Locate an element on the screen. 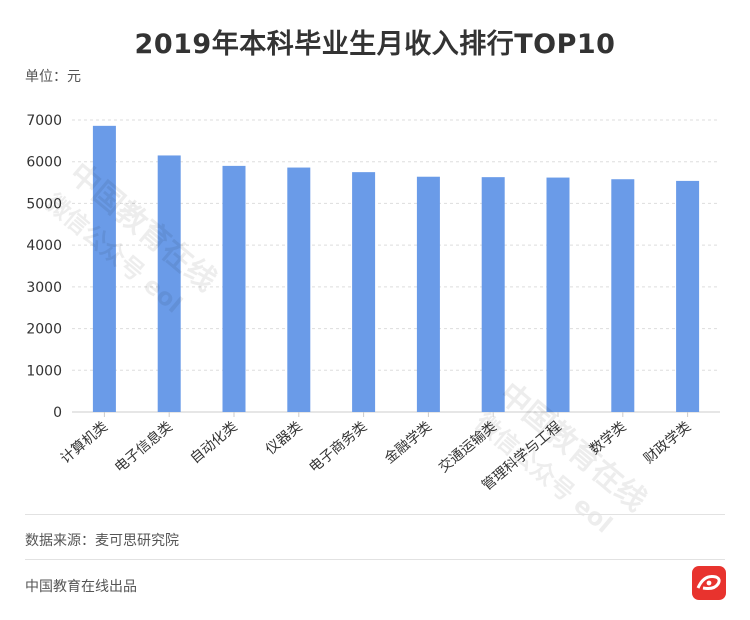  y-tick-label: 0 is located at coordinates (57, 413).